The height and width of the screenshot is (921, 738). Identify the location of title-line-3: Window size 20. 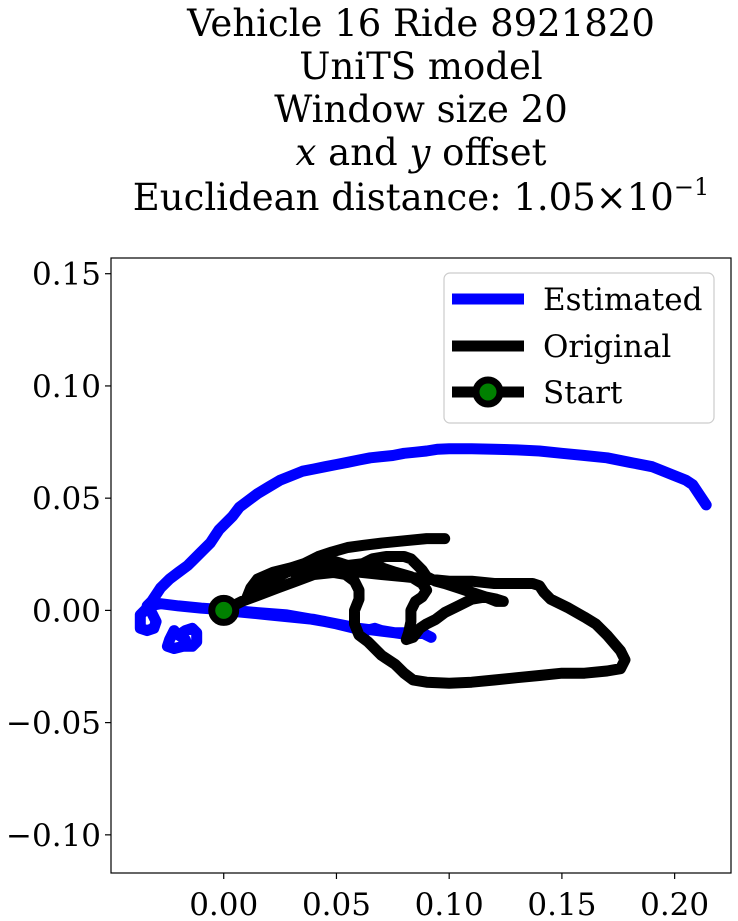
(421, 109).